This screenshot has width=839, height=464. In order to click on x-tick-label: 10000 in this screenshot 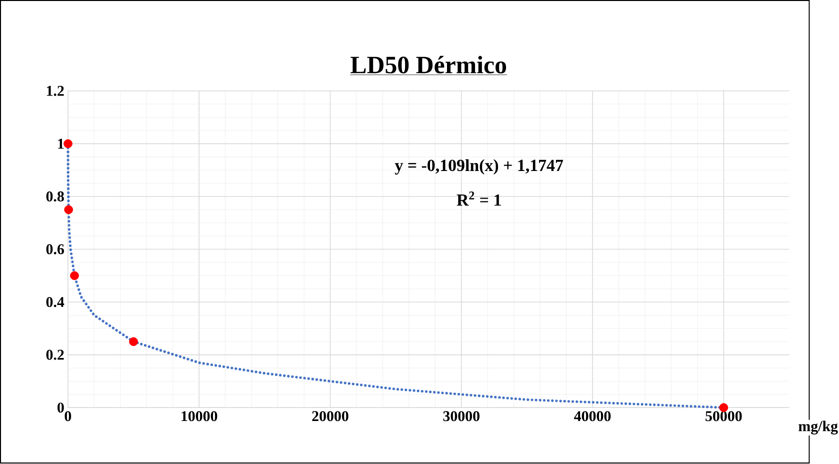, I will do `click(200, 416)`.